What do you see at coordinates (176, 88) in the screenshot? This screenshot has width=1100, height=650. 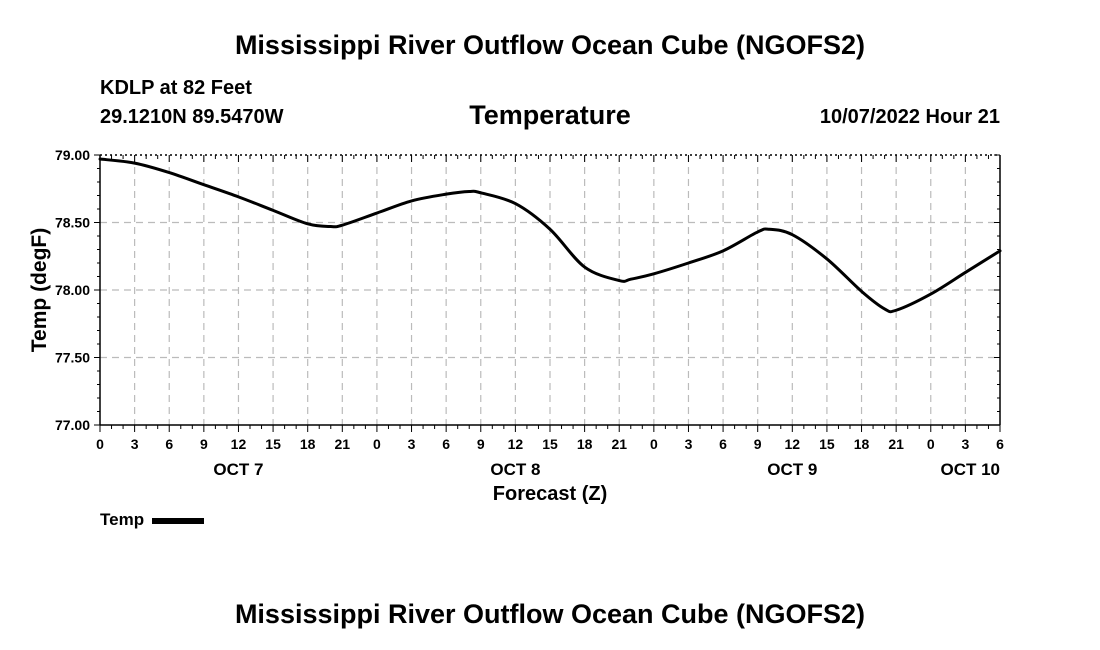 I see `station-label: KDLP at 82 Feet` at bounding box center [176, 88].